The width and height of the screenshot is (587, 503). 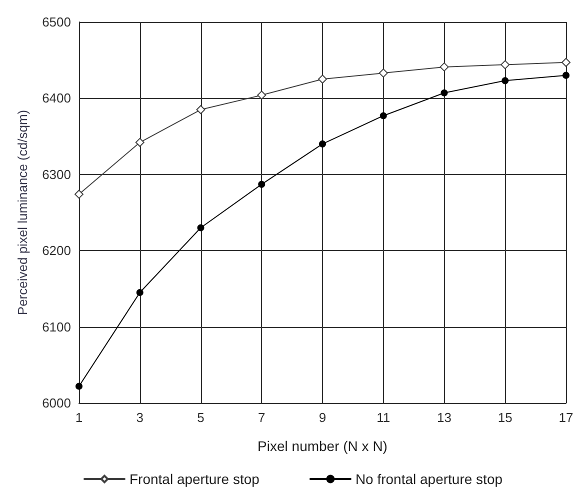 What do you see at coordinates (56, 250) in the screenshot?
I see `y-tick-label: 6200` at bounding box center [56, 250].